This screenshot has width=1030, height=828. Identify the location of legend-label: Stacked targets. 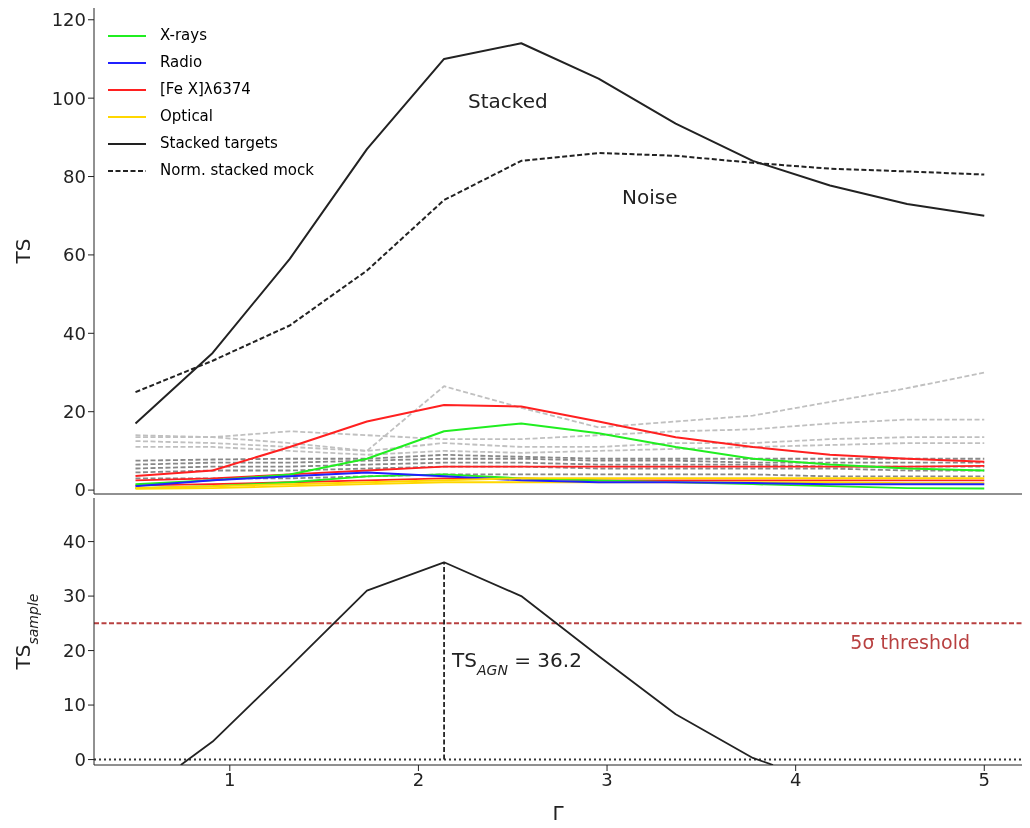
(219, 143).